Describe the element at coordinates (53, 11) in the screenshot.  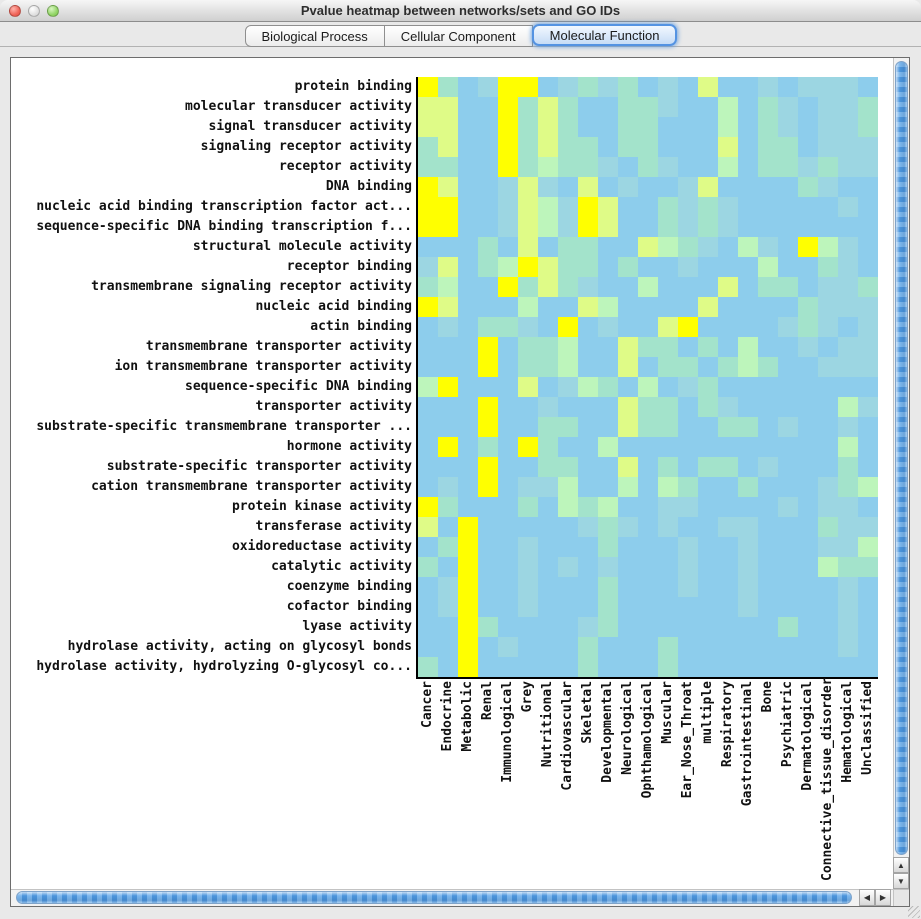
I see `zoom-button` at that location.